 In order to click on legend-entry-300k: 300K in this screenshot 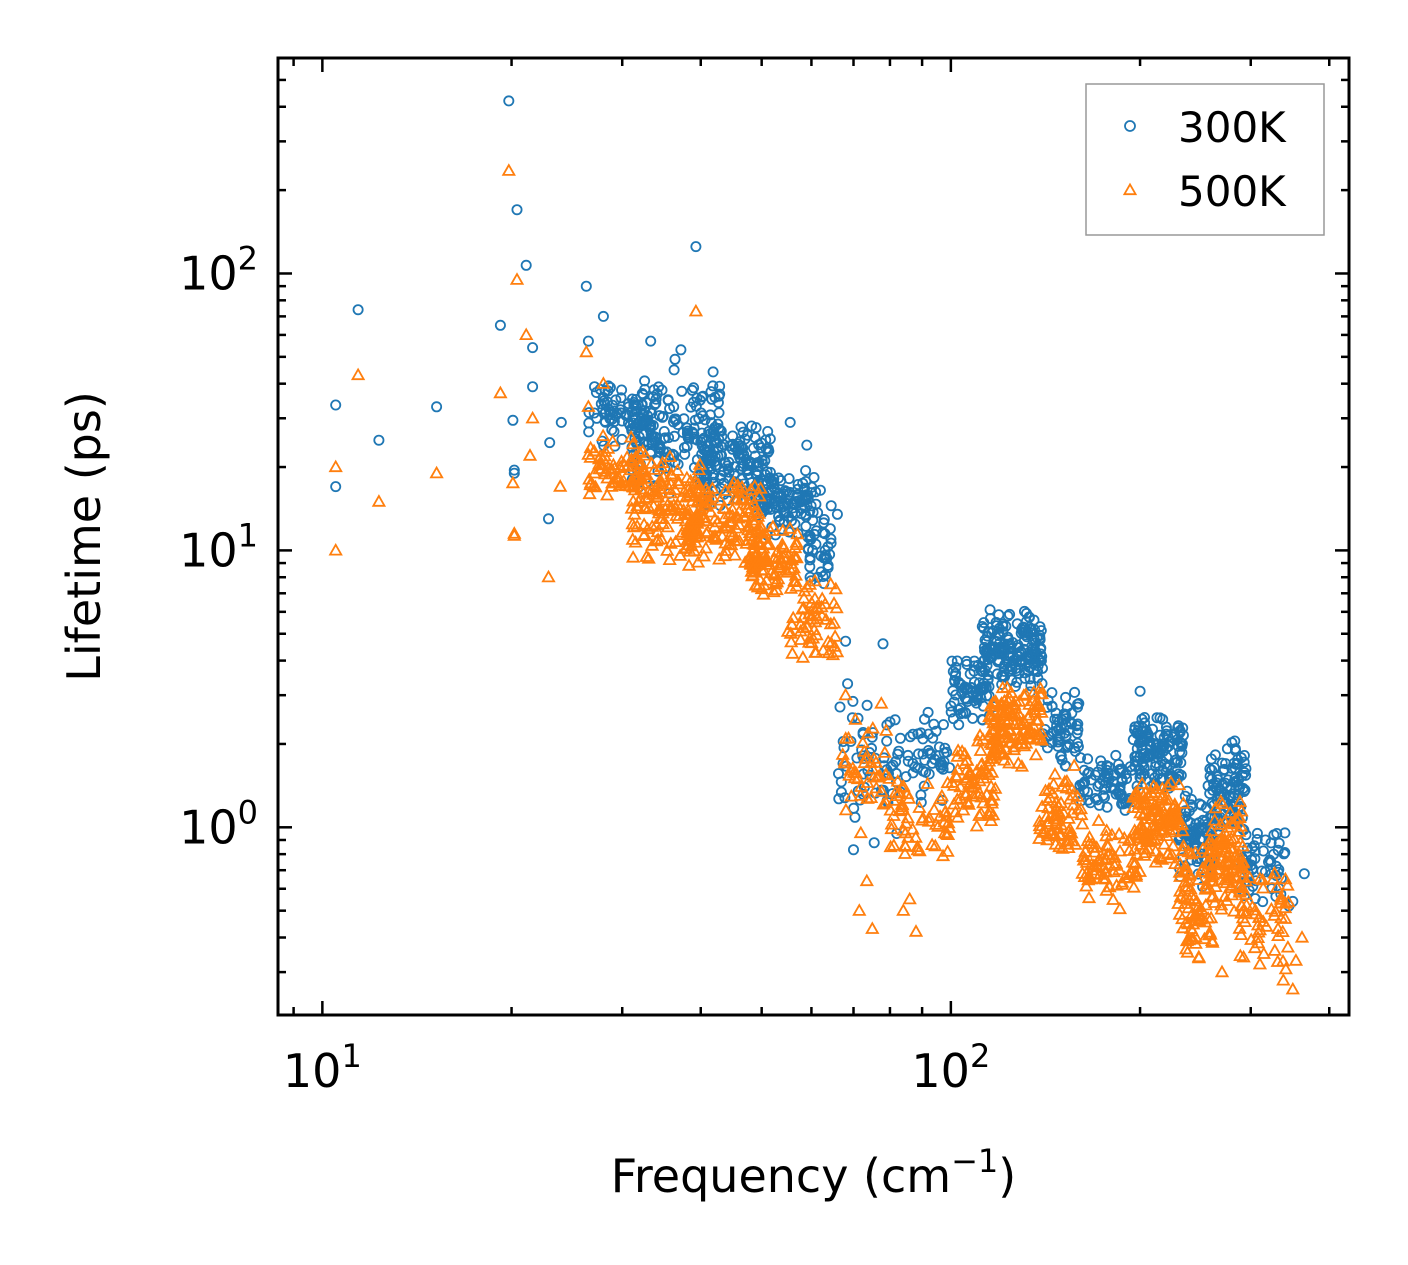, I will do `click(1205, 127)`.